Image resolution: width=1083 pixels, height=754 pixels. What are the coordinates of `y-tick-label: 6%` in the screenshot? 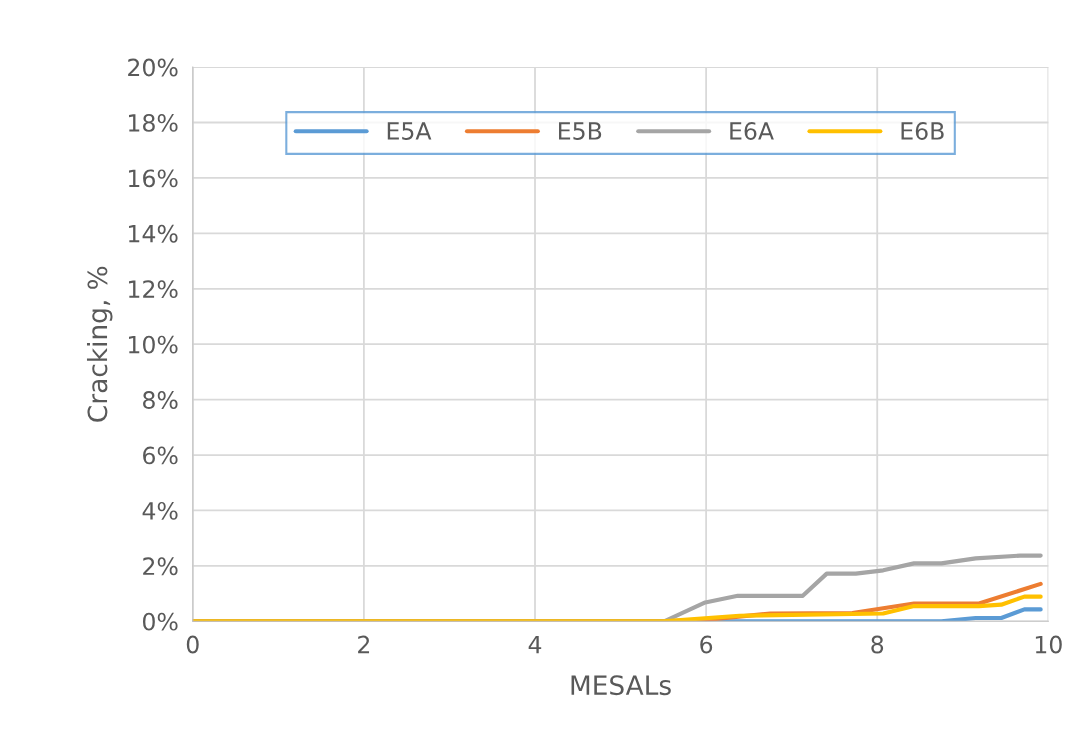 It's located at (160, 455).